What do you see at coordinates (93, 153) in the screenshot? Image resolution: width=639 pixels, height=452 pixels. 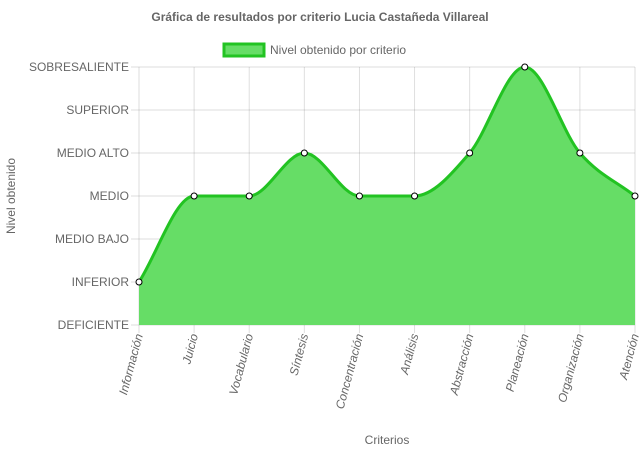 I see `y-tick-label: MEDIO ALTO` at bounding box center [93, 153].